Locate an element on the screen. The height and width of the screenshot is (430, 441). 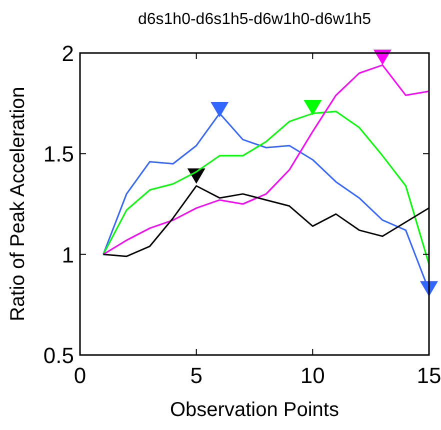
x-tick-label: 0 is located at coordinates (80, 375).